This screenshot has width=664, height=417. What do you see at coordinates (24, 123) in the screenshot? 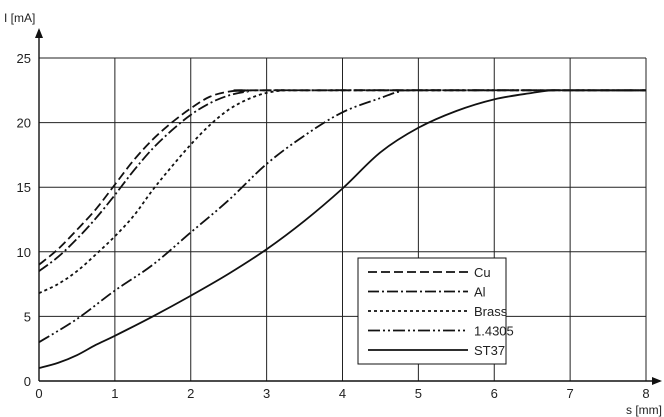
I see `y-tick-label: 20` at bounding box center [24, 123].